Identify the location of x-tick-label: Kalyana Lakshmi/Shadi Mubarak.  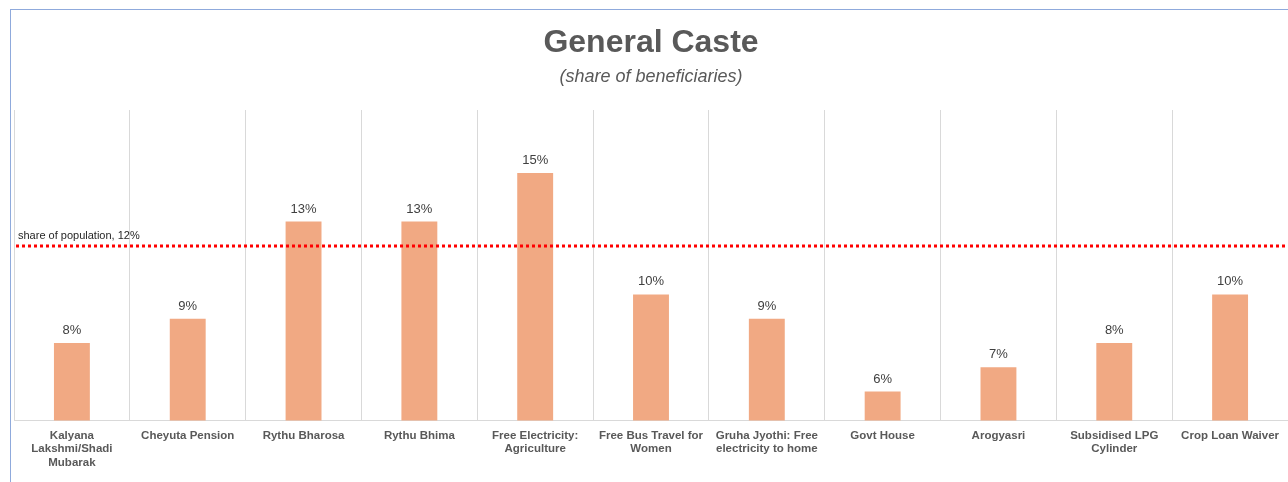
(72, 448).